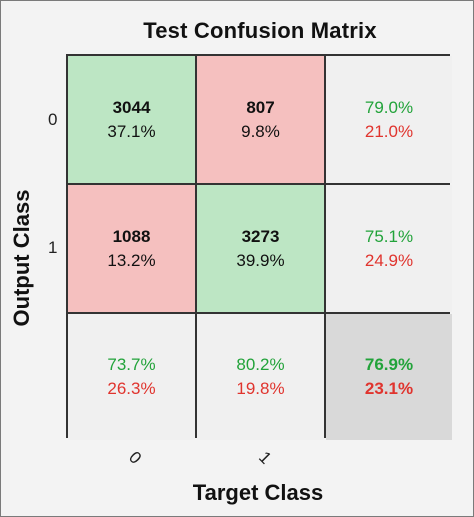 Image resolution: width=474 pixels, height=517 pixels. I want to click on column-summary-0: 73.7% 26.3%, so click(131, 377).